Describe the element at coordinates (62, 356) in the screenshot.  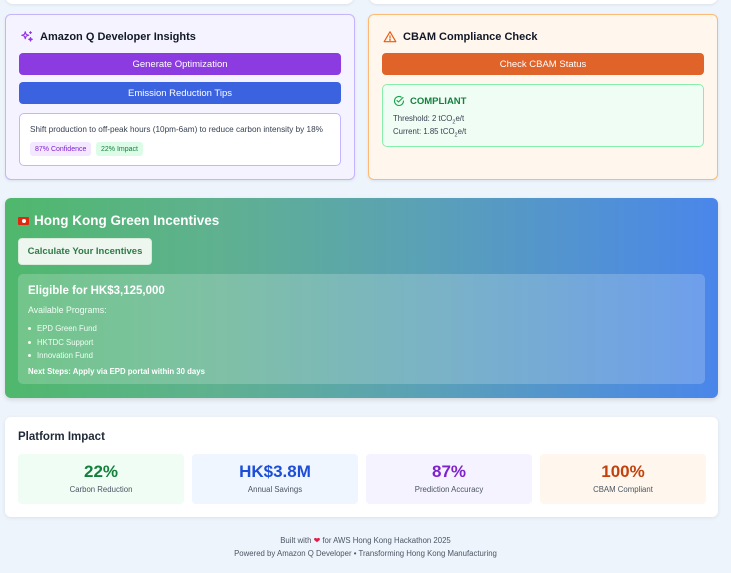
I see `program-item: Innovation Fund` at that location.